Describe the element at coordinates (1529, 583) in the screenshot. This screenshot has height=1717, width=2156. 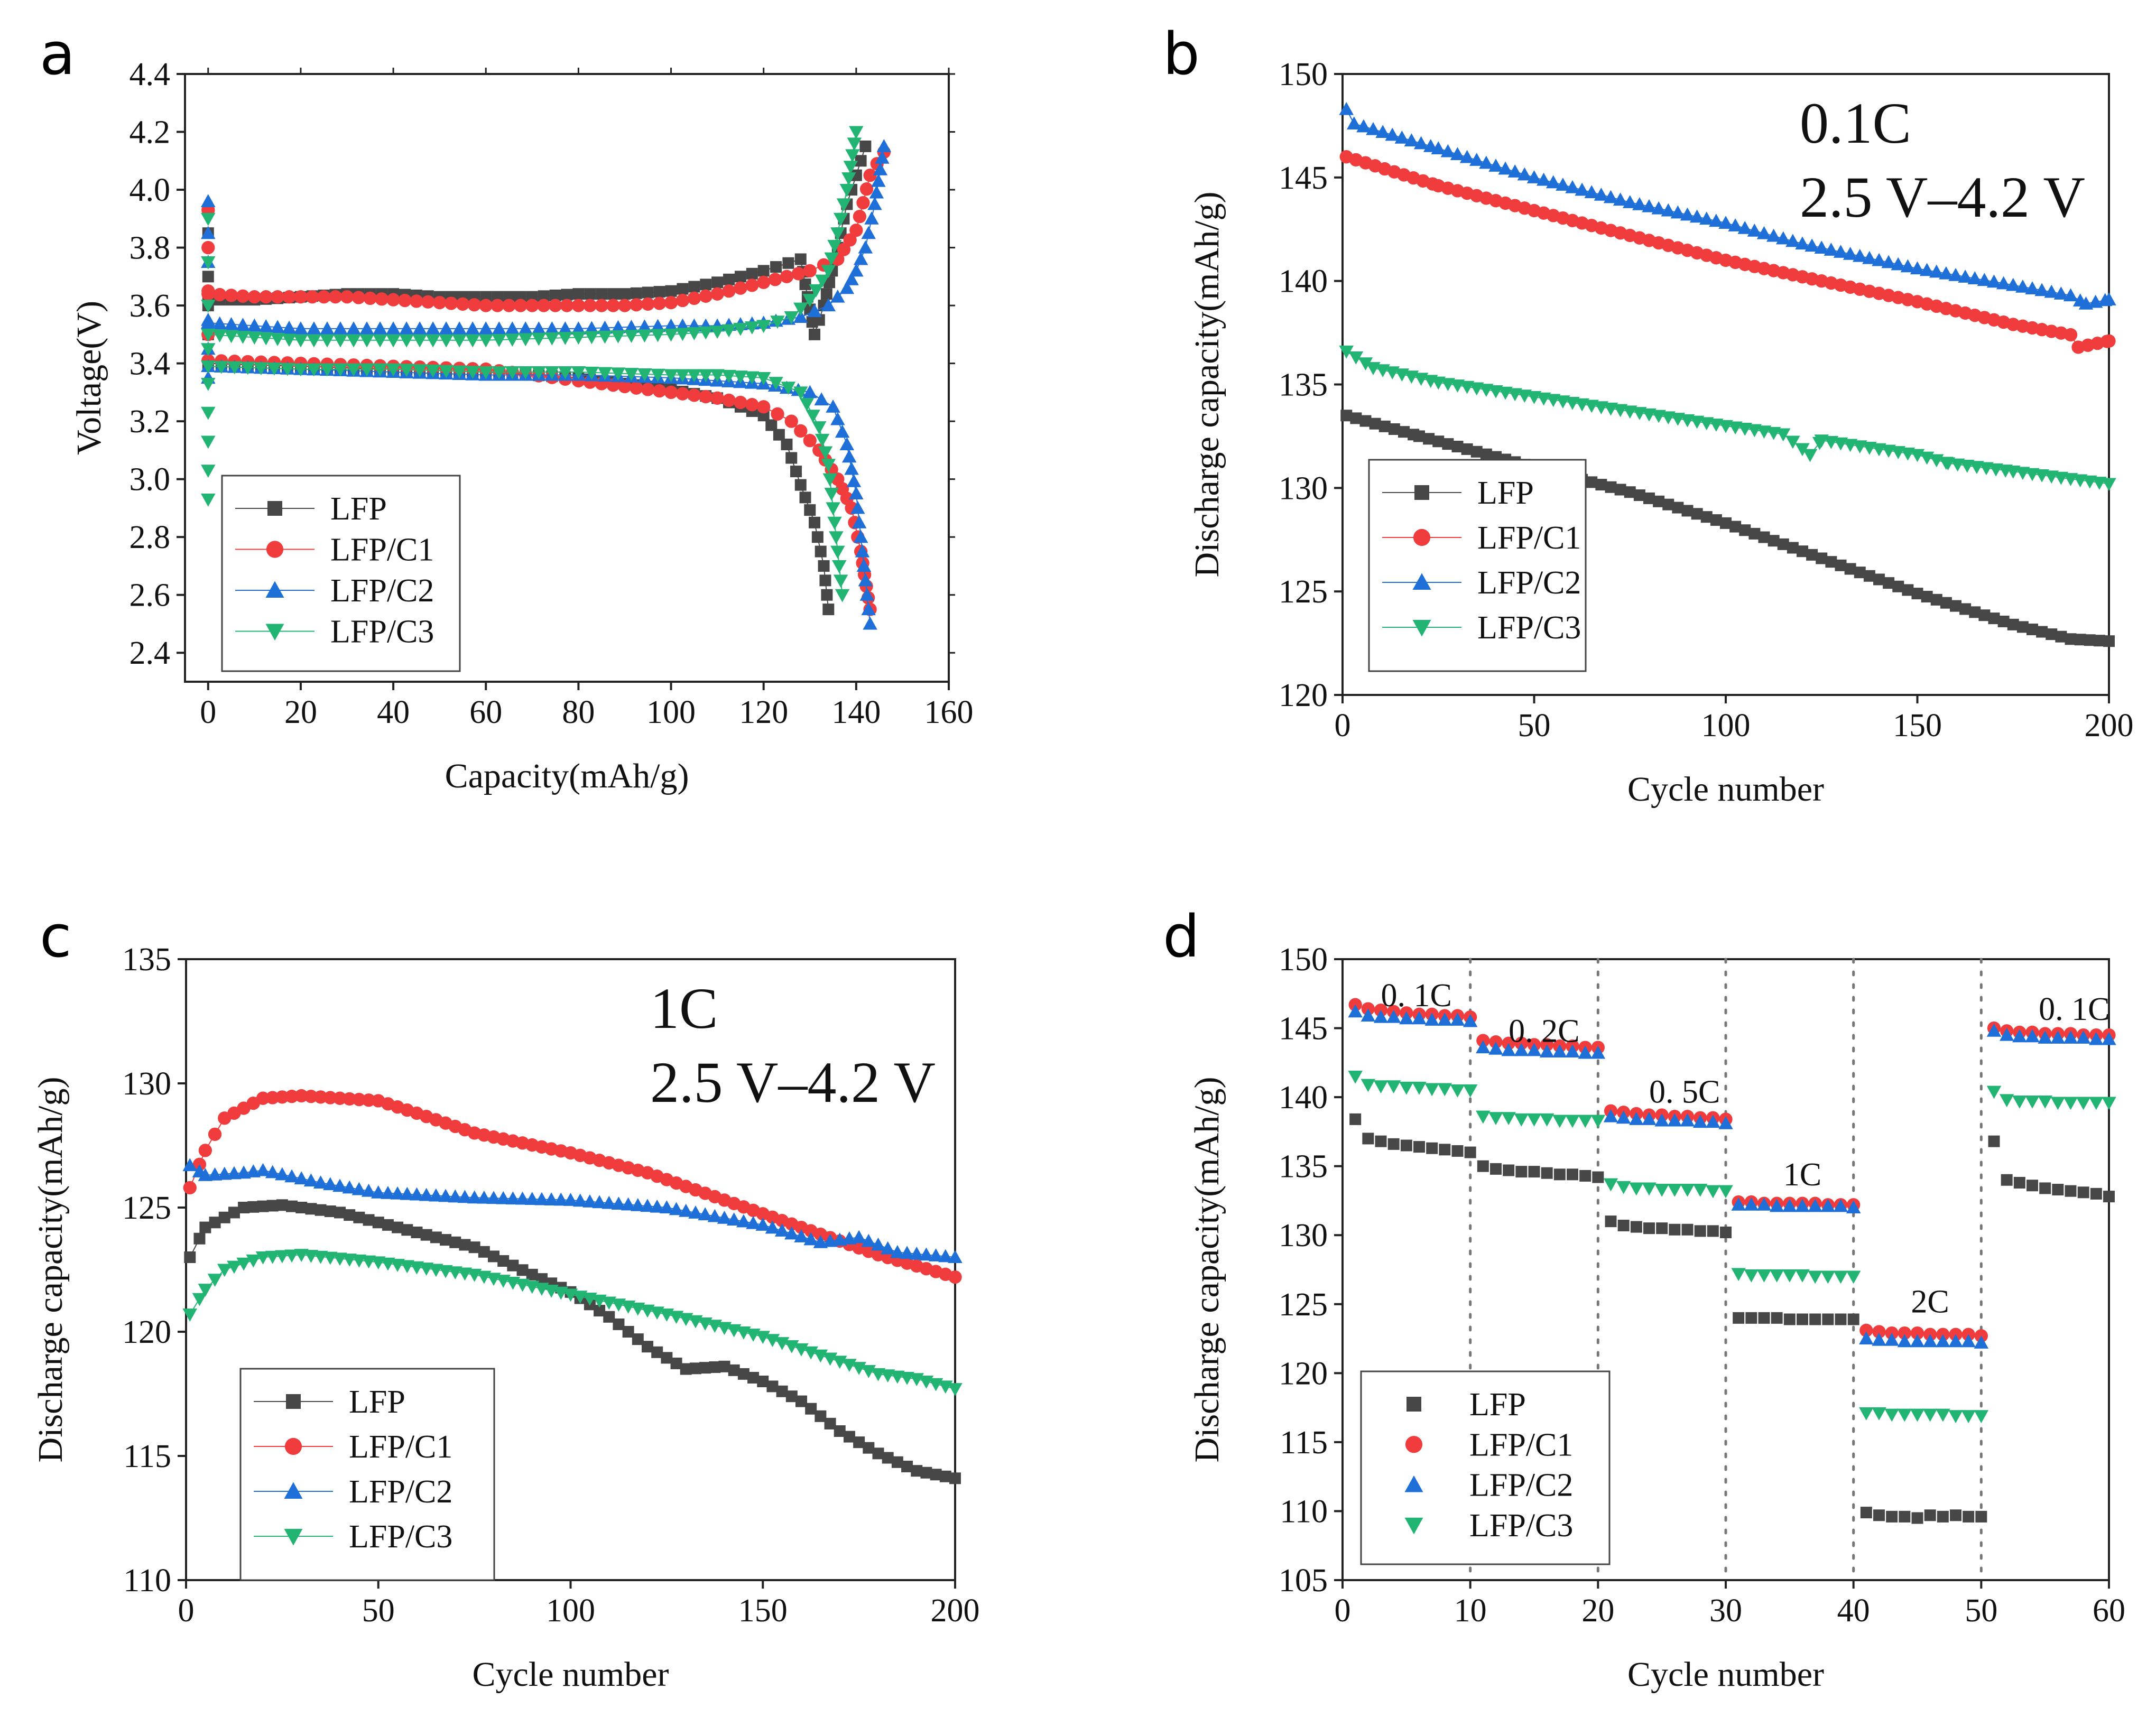
I see `legend-label: LFP/C2` at that location.